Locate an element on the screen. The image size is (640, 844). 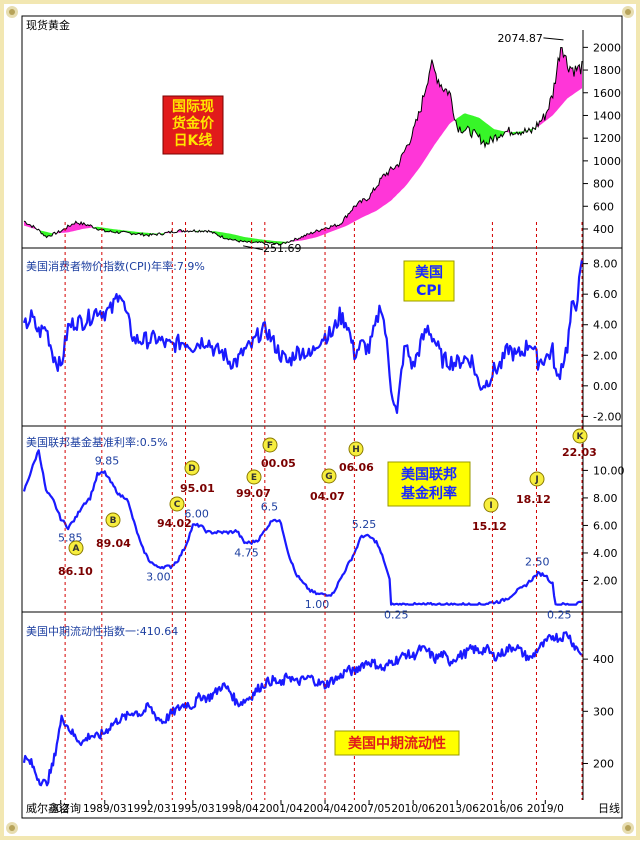
header-title: 现货黄金 is located at coordinates (48, 25).